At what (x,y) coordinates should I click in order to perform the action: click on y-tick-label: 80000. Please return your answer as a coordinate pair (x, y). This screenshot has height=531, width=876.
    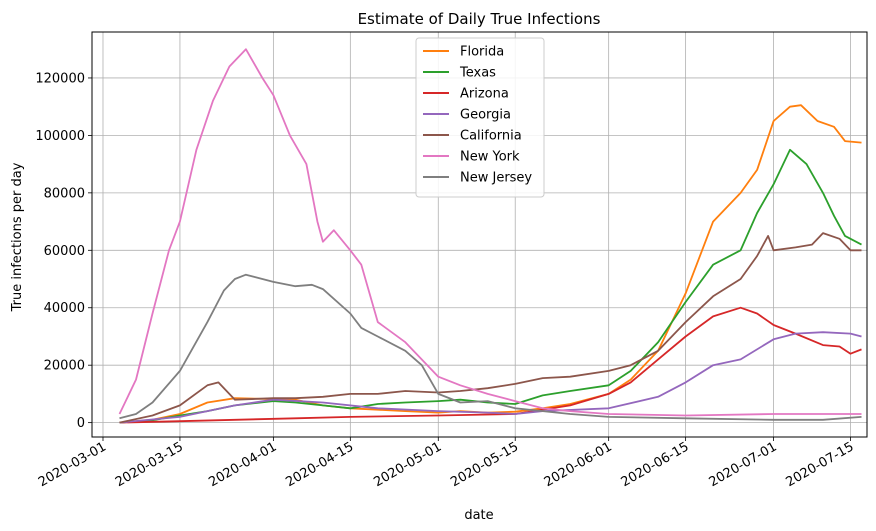
    Looking at the image, I should click on (64, 193).